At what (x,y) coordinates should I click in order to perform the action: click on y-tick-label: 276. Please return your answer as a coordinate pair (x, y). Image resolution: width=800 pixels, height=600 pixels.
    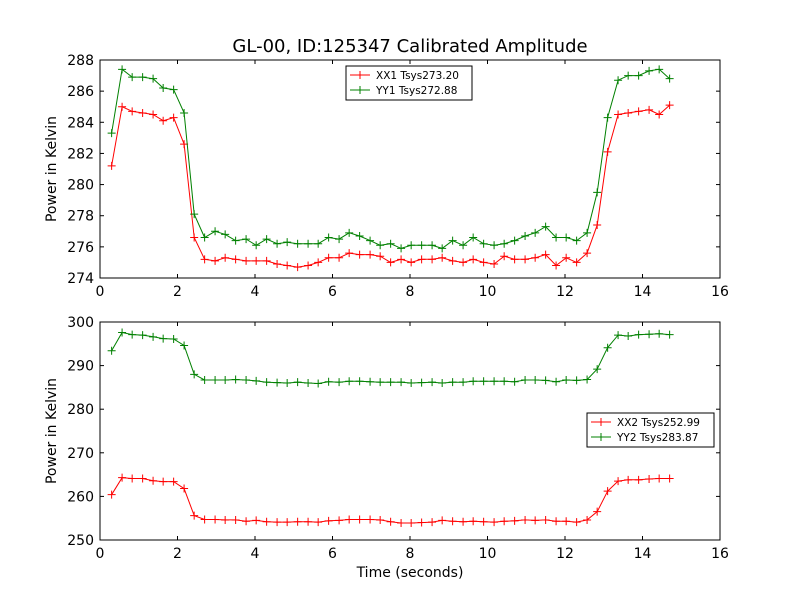
    Looking at the image, I should click on (80, 248).